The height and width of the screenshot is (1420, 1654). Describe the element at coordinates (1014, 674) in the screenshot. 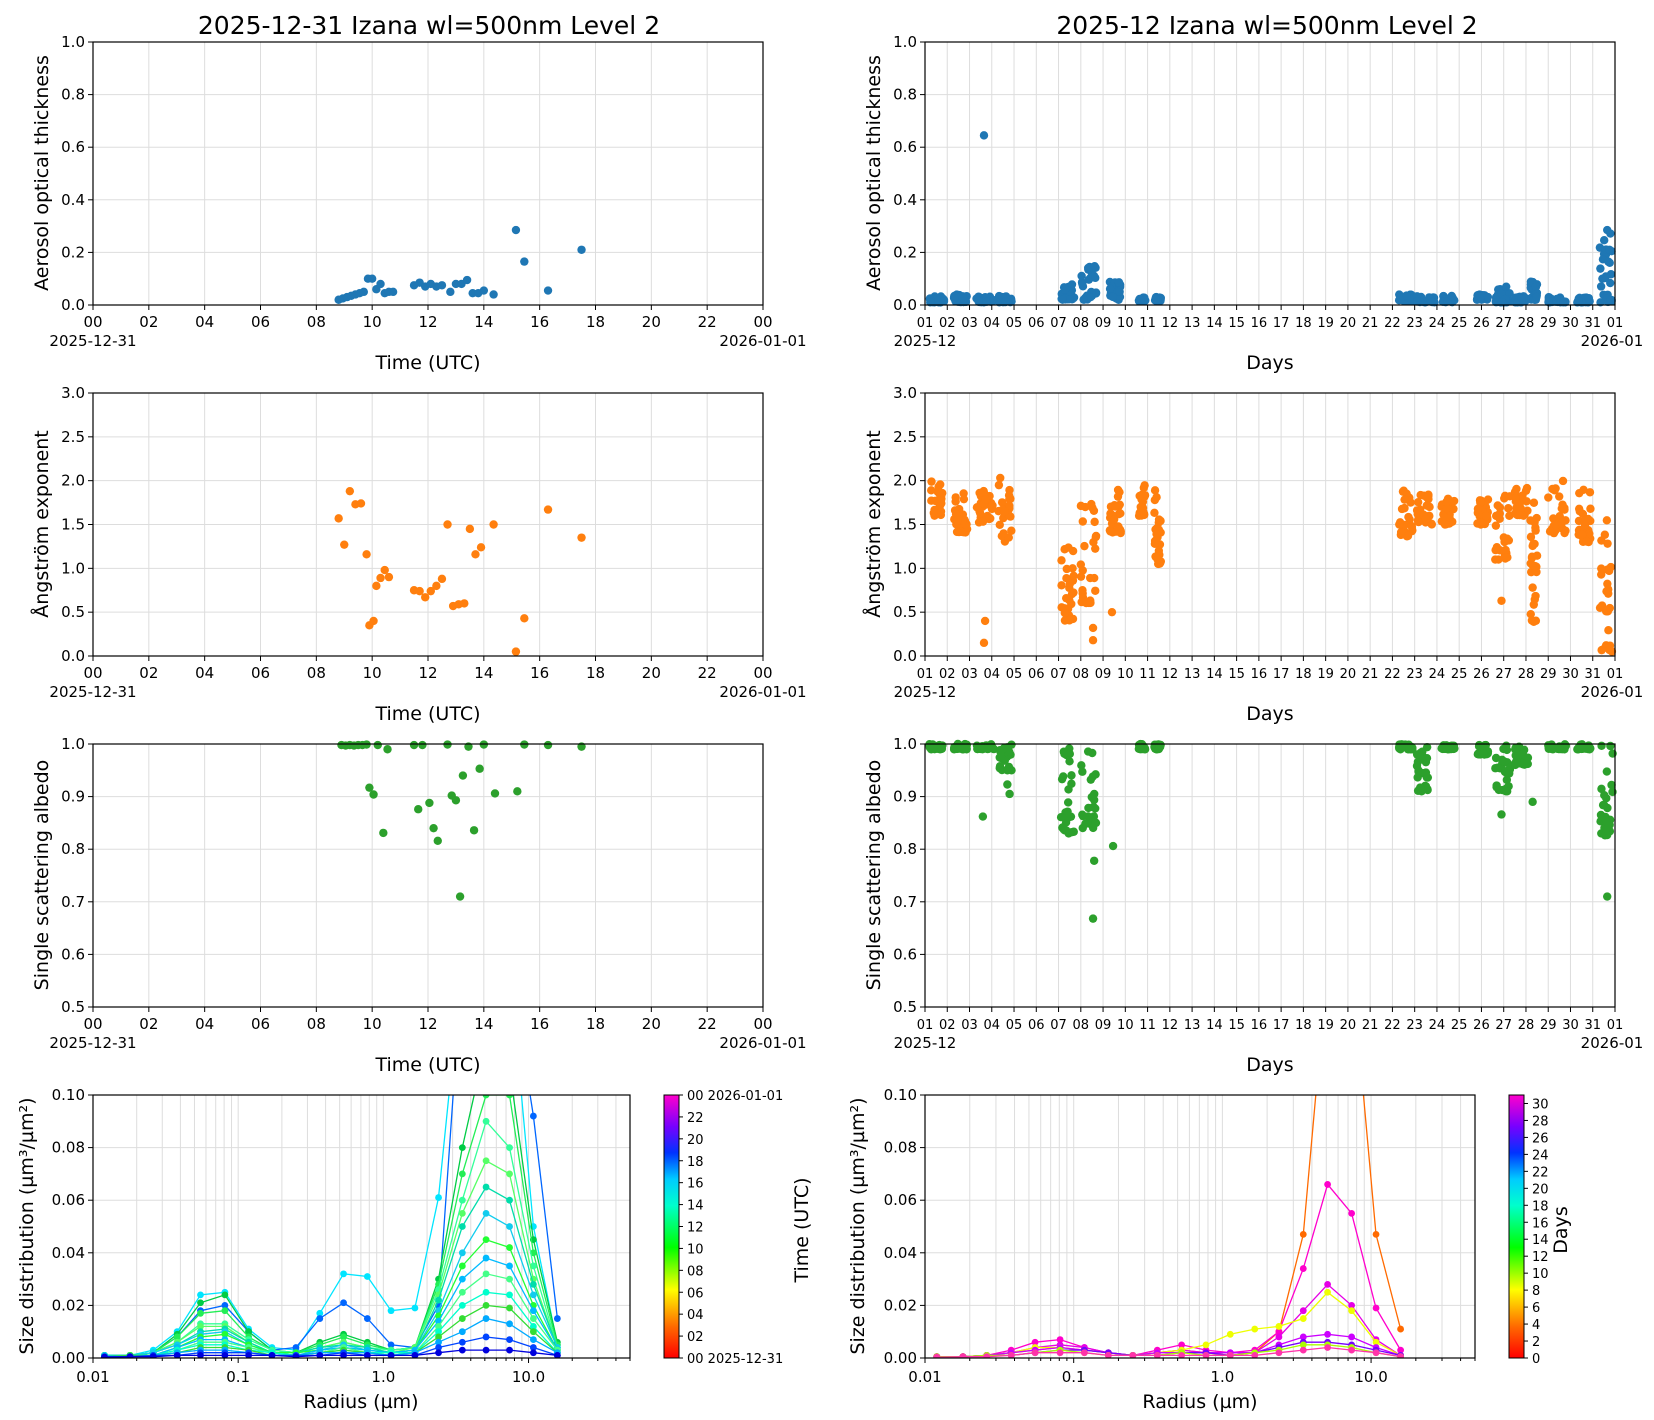

I see `x-tick-label: 05` at that location.